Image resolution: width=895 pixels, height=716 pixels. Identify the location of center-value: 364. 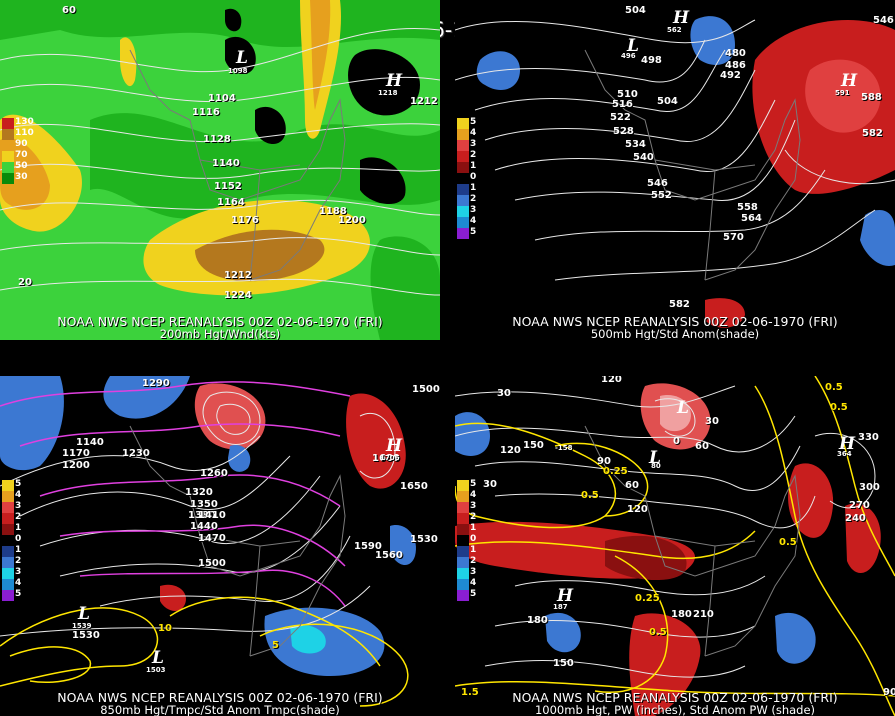
(844, 454).